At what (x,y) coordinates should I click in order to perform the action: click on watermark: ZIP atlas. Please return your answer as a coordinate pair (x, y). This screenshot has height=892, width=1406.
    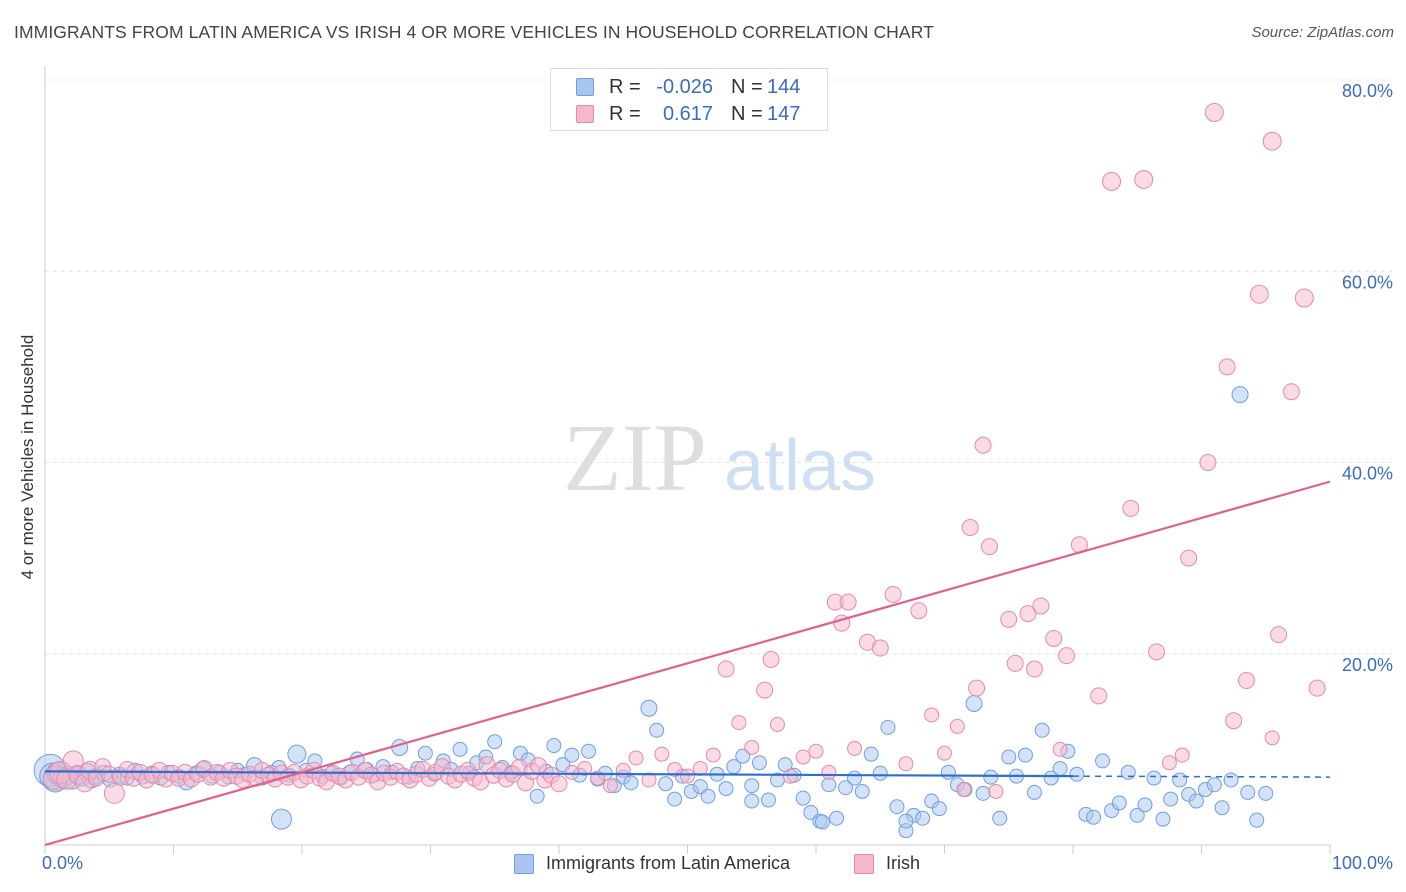
    Looking at the image, I should click on (719, 457).